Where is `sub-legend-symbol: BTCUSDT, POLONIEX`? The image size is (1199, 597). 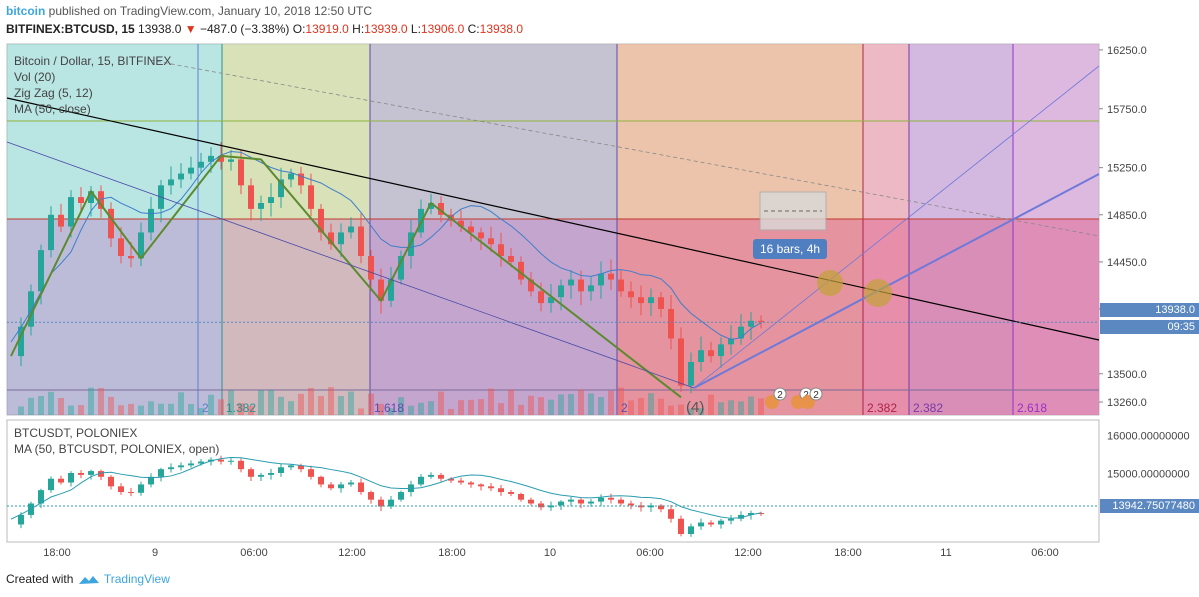 sub-legend-symbol: BTCUSDT, POLONIEX is located at coordinates (76, 433).